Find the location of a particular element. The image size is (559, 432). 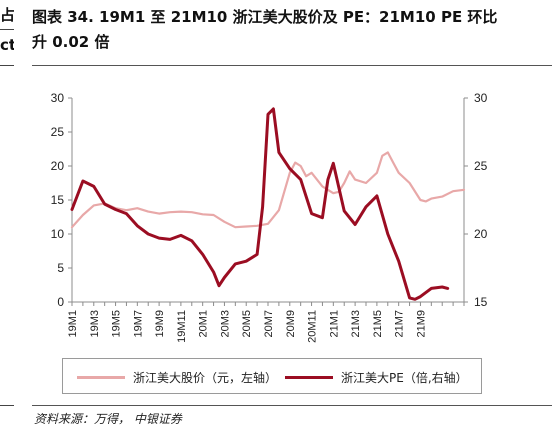

y-left-tick-label: 0 is located at coordinates (60, 302).